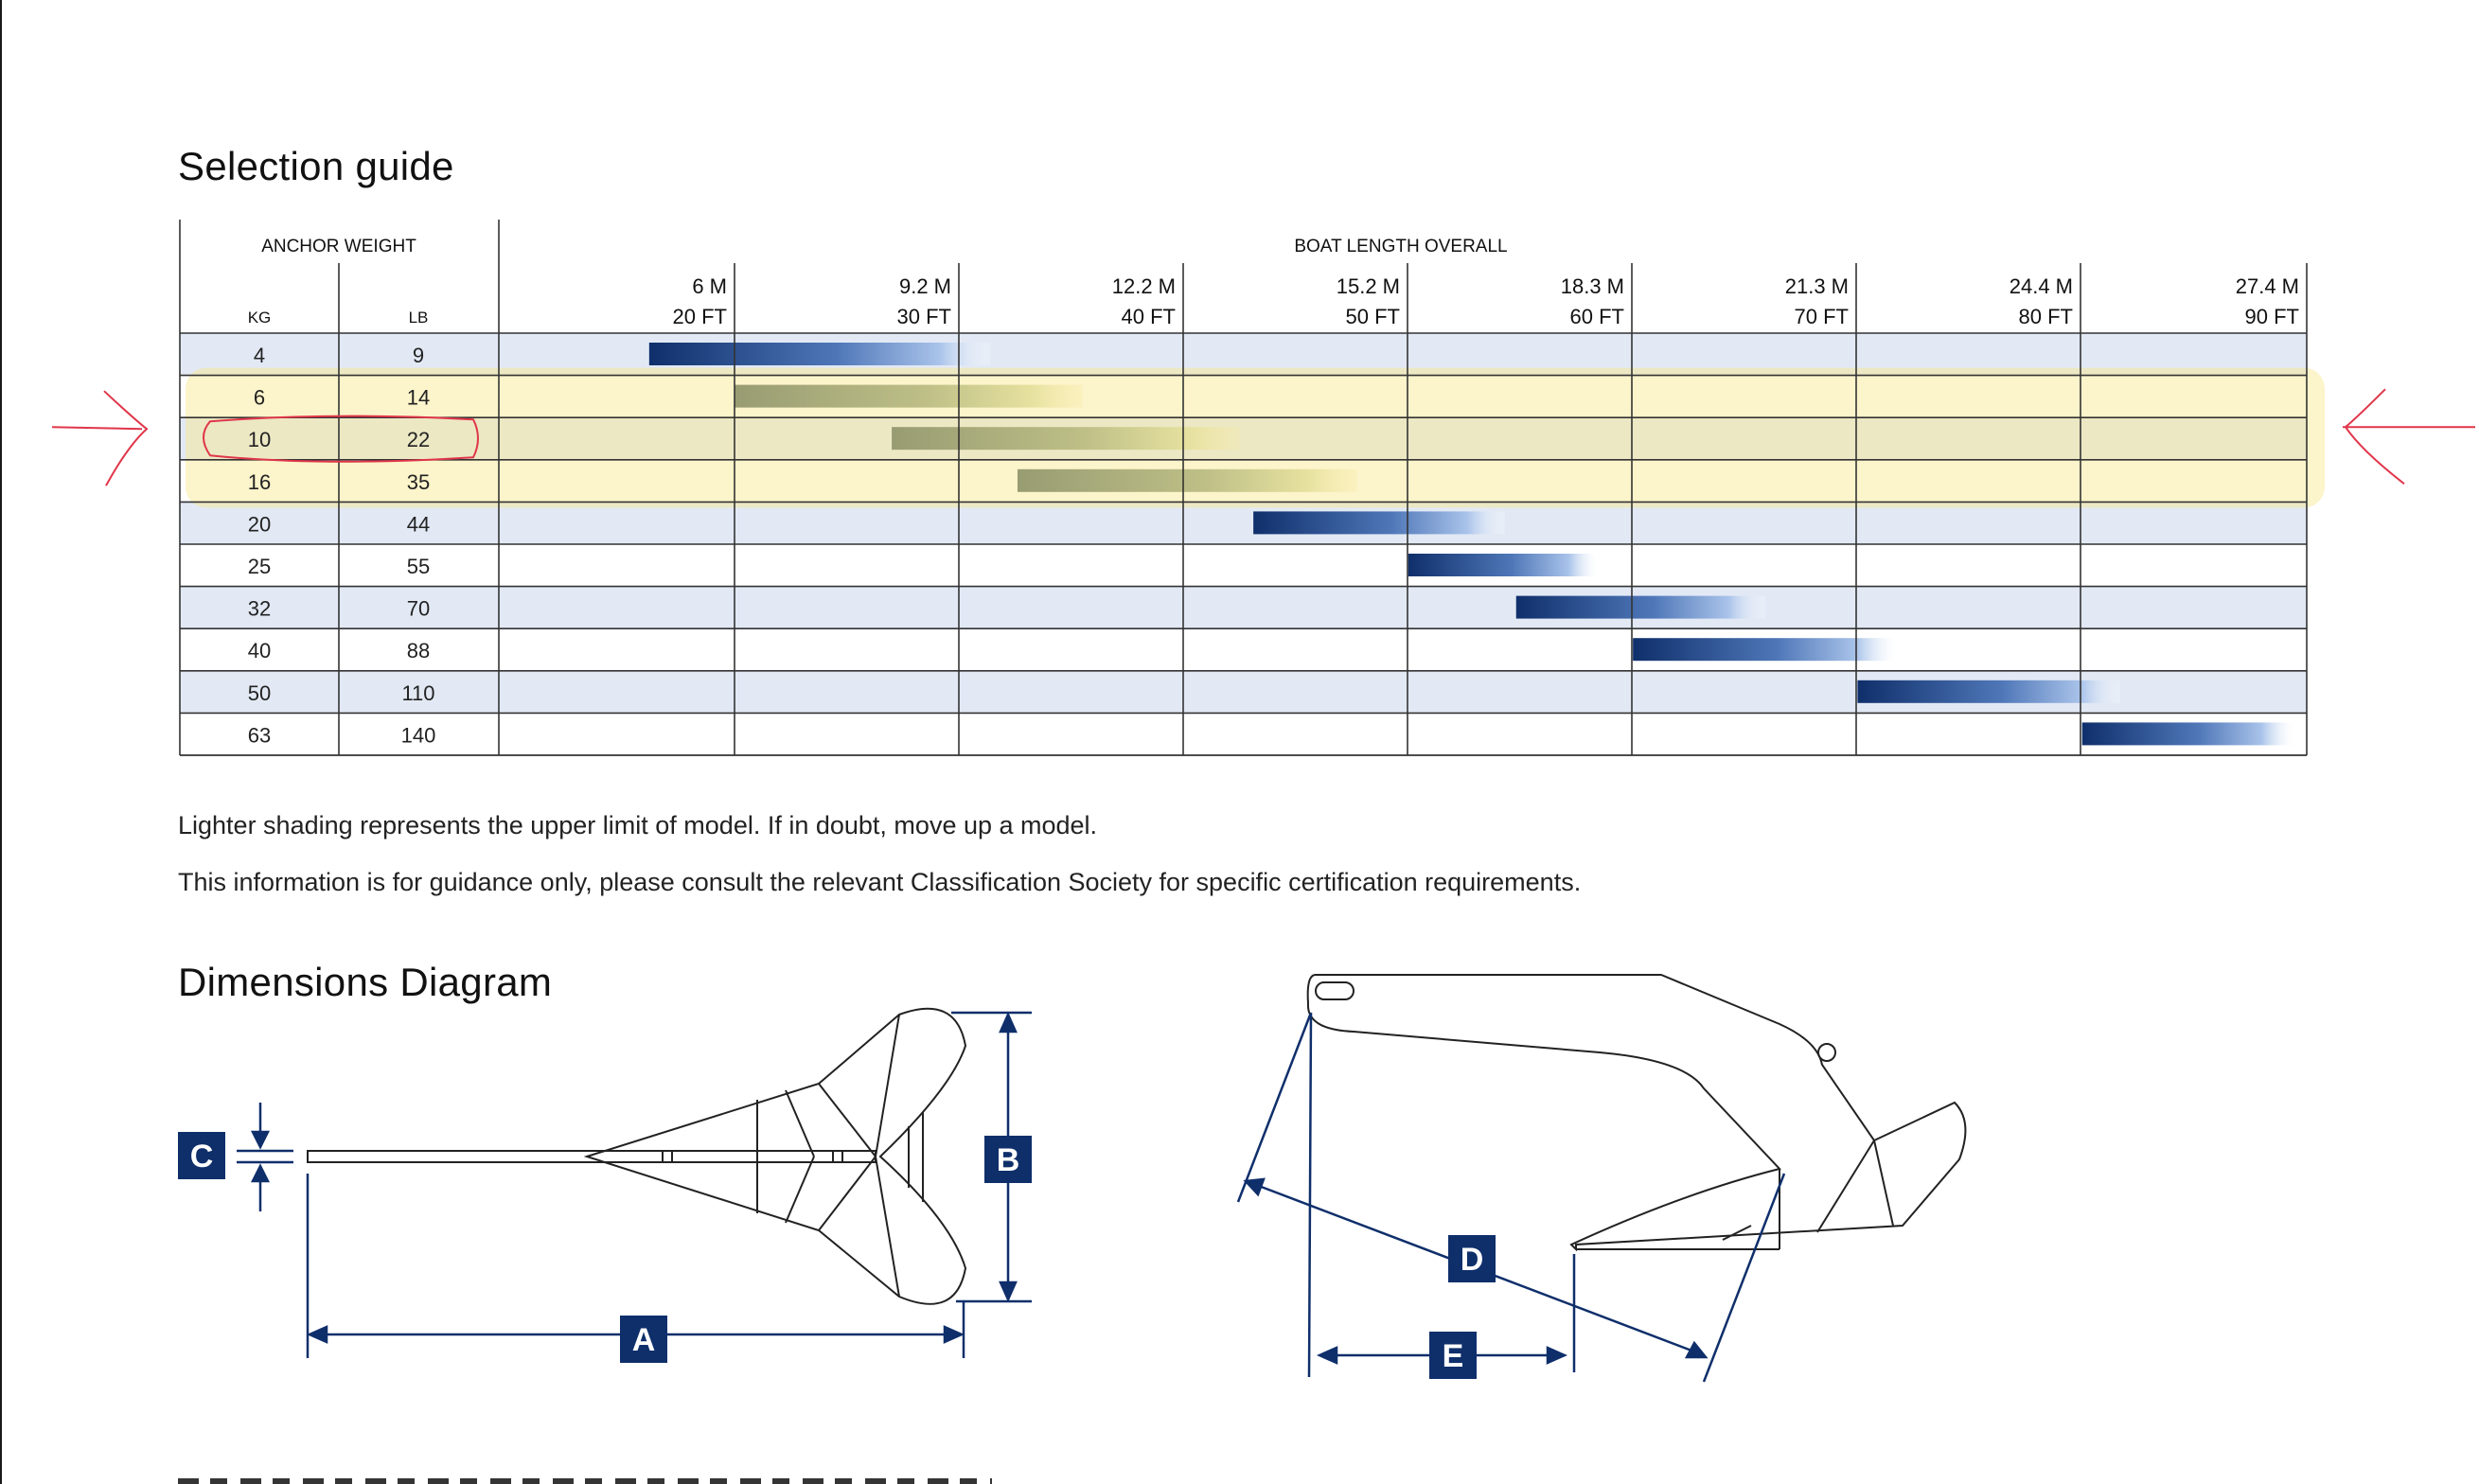  Describe the element at coordinates (1817, 286) in the screenshot. I see `tick-meters: 21.3 M` at that location.